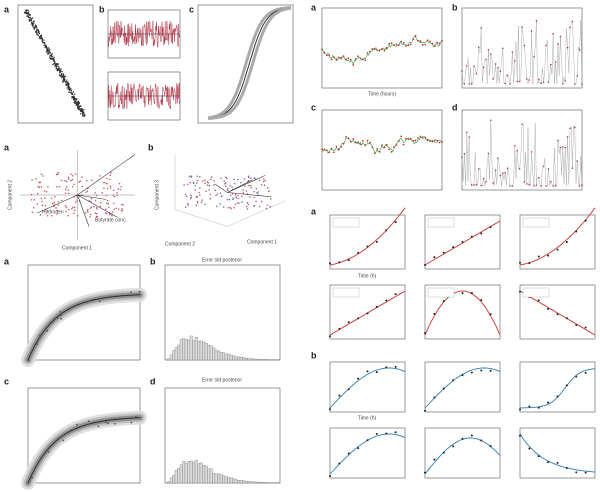 The image size is (600, 492). Describe the element at coordinates (522, 52) in the screenshot. I see `trace` at that location.